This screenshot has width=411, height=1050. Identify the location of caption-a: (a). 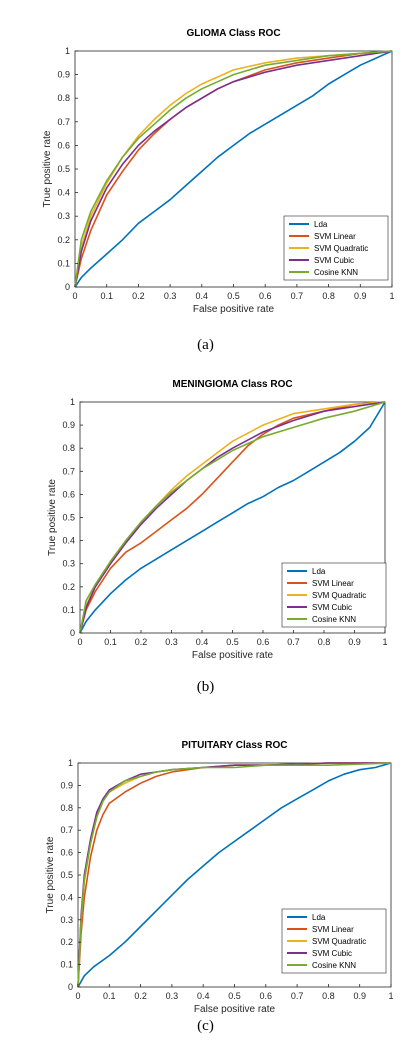
(205, 345).